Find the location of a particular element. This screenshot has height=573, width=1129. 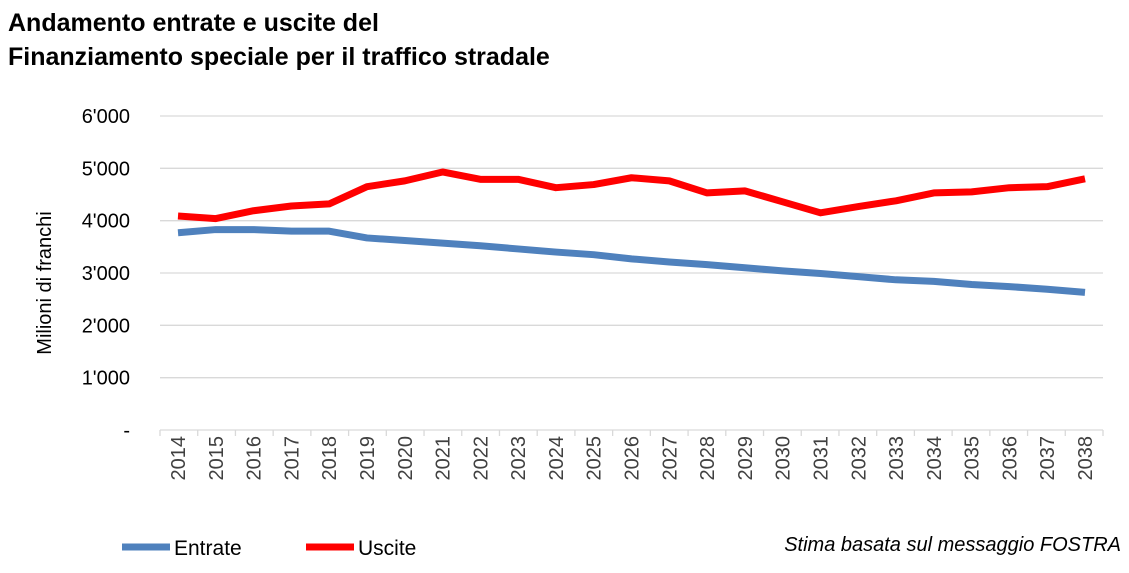

x-tick-label: 2028 is located at coordinates (708, 458).